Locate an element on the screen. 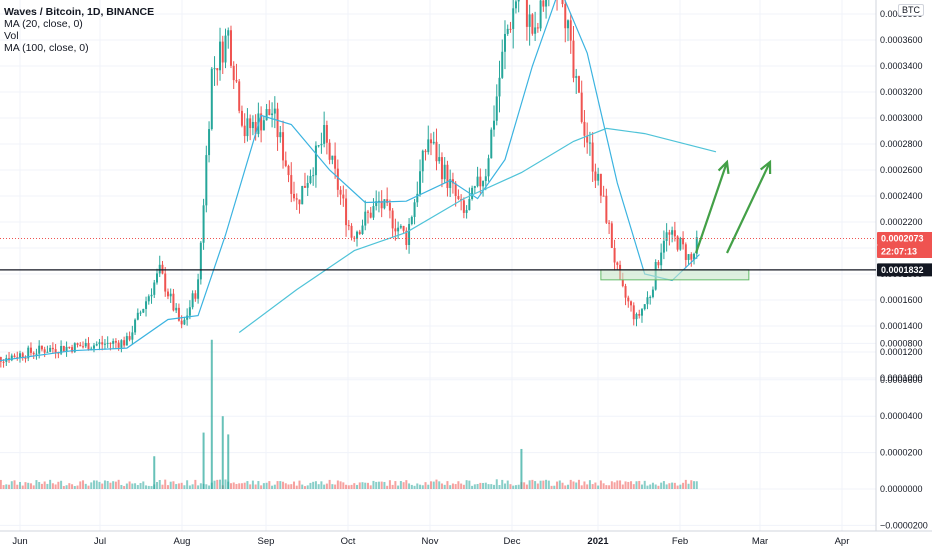 Image resolution: width=932 pixels, height=555 pixels. price-tick-label: 0.0003200 is located at coordinates (901, 92).